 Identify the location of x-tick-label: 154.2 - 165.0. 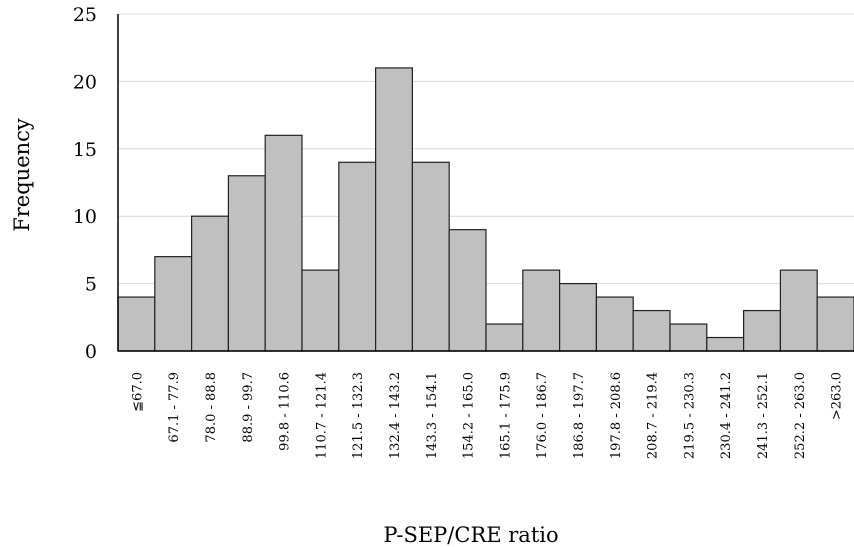
(469, 415).